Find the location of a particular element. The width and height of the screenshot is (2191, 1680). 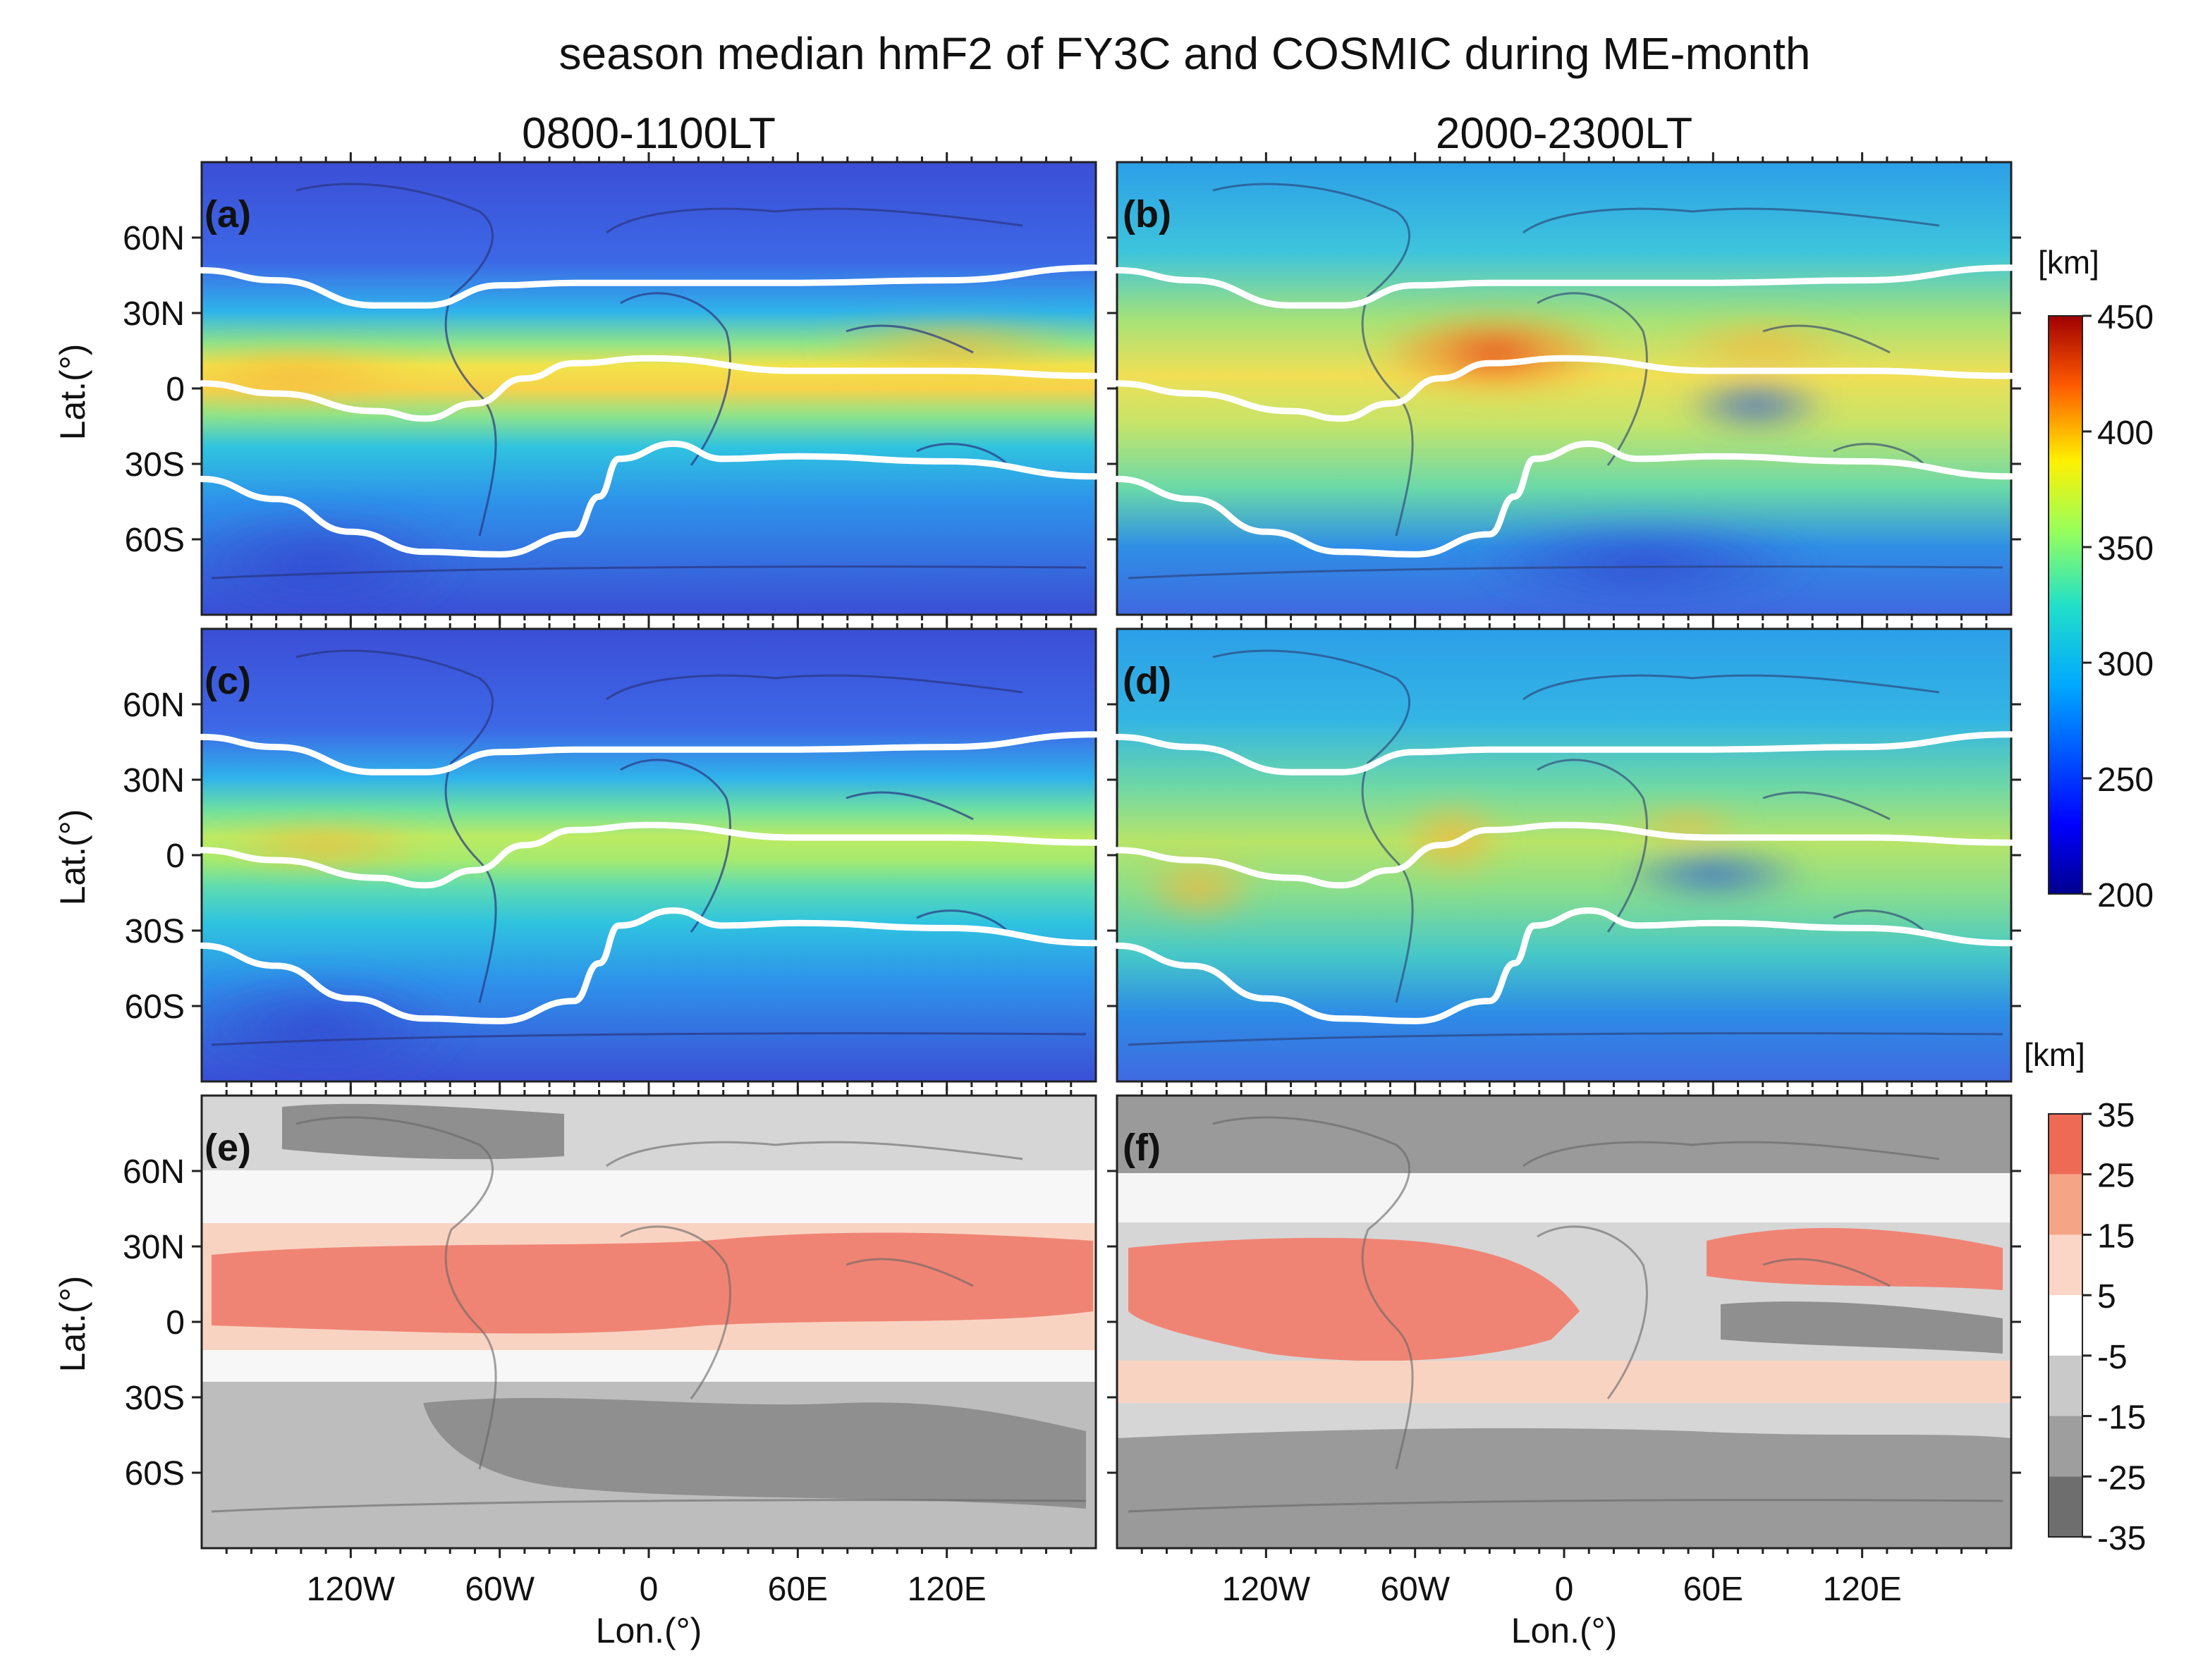

contour-equator-p0 is located at coordinates (648, 388).